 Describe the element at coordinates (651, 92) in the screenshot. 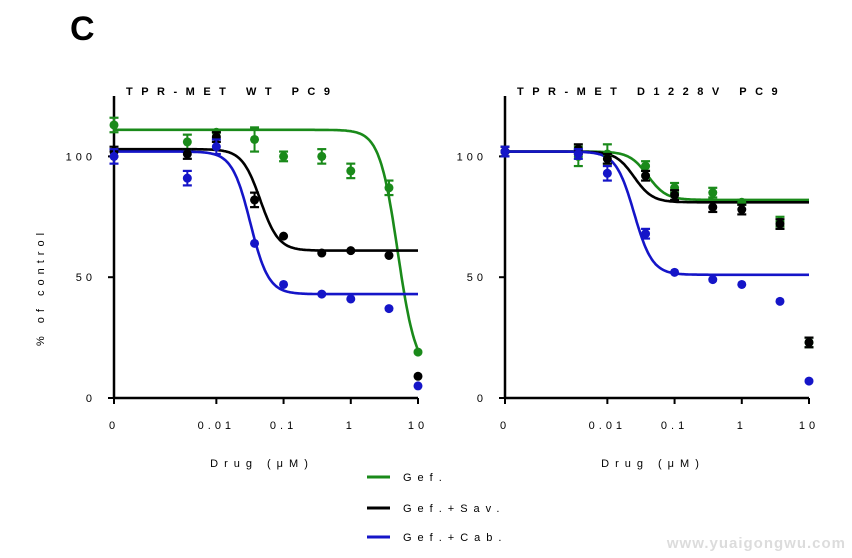

I see `chart-title: TPR-MET D1228V PC9` at that location.